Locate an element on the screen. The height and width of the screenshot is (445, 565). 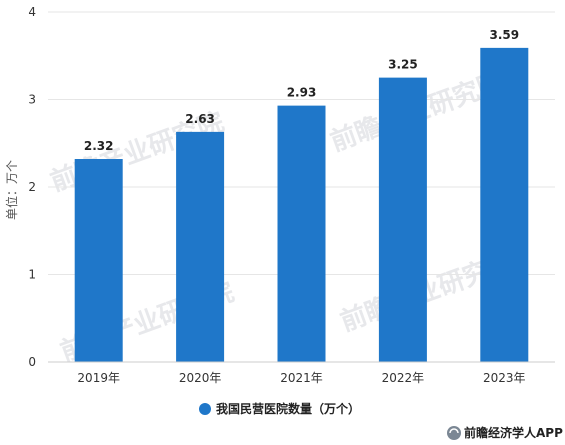
y-tick-label: 3 is located at coordinates (32, 100).